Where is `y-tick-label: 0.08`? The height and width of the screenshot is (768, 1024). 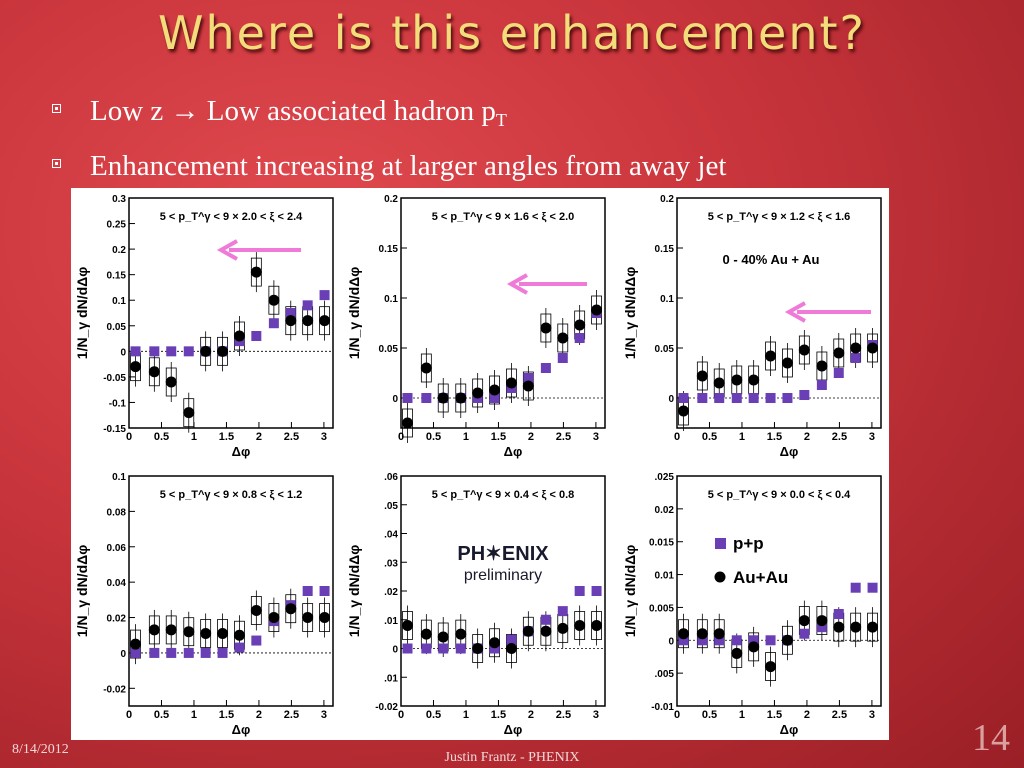
y-tick-label: 0.08 is located at coordinates (117, 512).